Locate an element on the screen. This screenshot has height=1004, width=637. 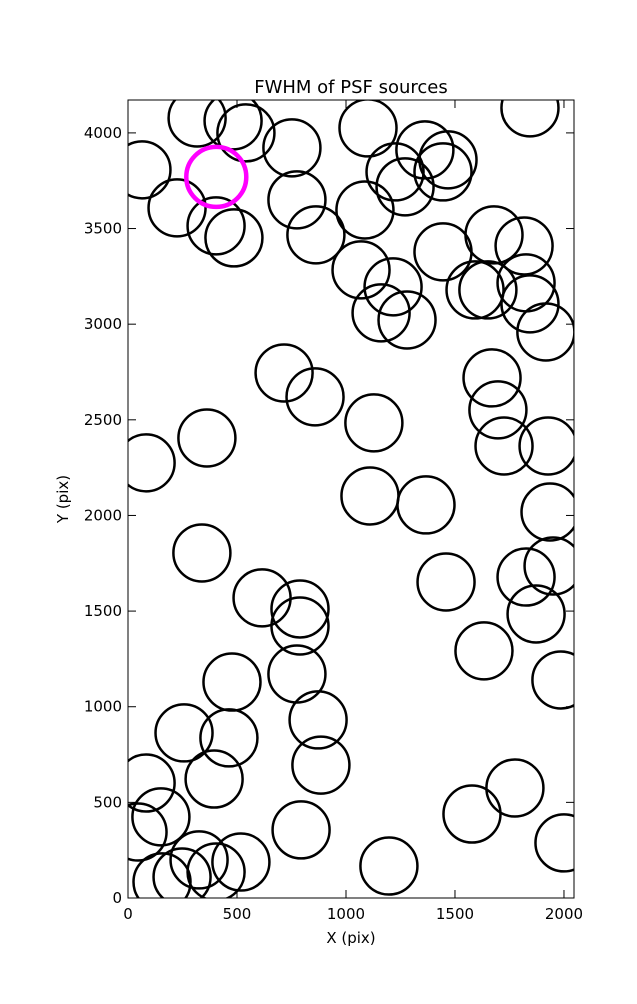
y-tick-label: 1500 is located at coordinates (103, 611).